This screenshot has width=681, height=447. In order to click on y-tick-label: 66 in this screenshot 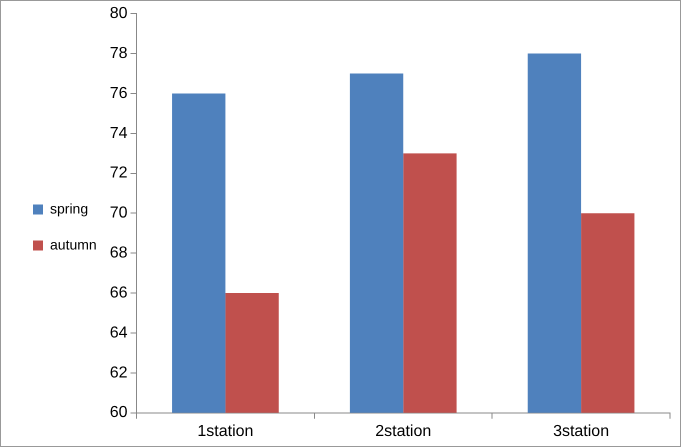, I will do `click(119, 293)`.